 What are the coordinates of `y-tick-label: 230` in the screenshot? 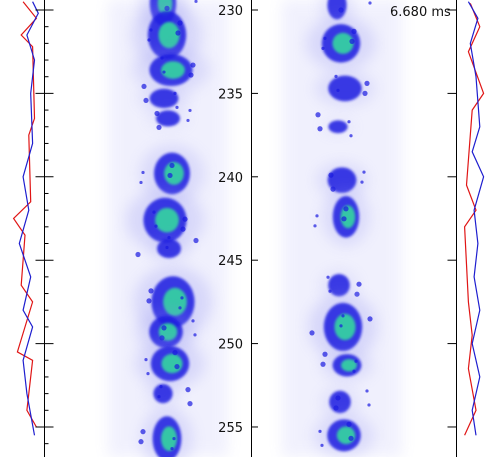 It's located at (230, 11).